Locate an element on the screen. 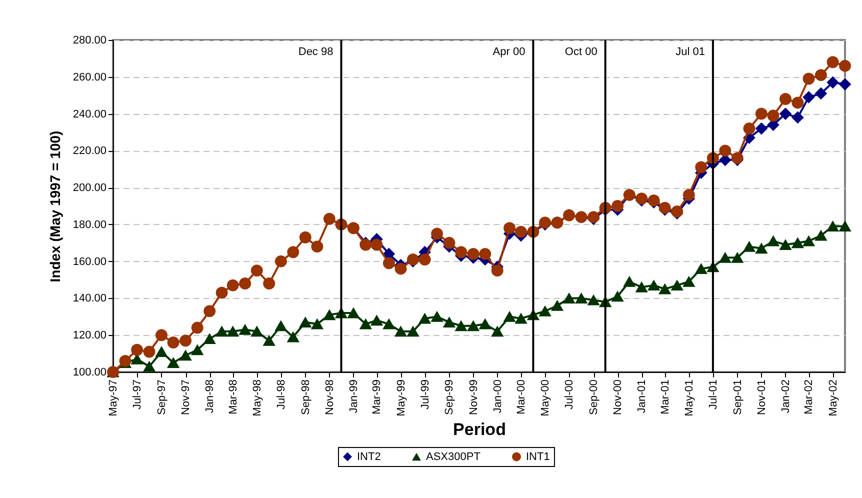  x-tick-label: Jul-01 is located at coordinates (713, 395).